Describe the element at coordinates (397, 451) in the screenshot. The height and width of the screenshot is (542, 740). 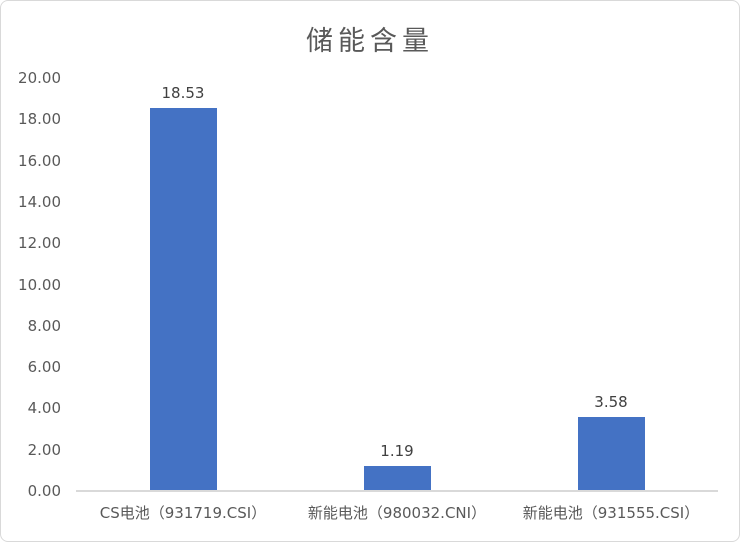
I see `bar-data-label: 1.19` at that location.